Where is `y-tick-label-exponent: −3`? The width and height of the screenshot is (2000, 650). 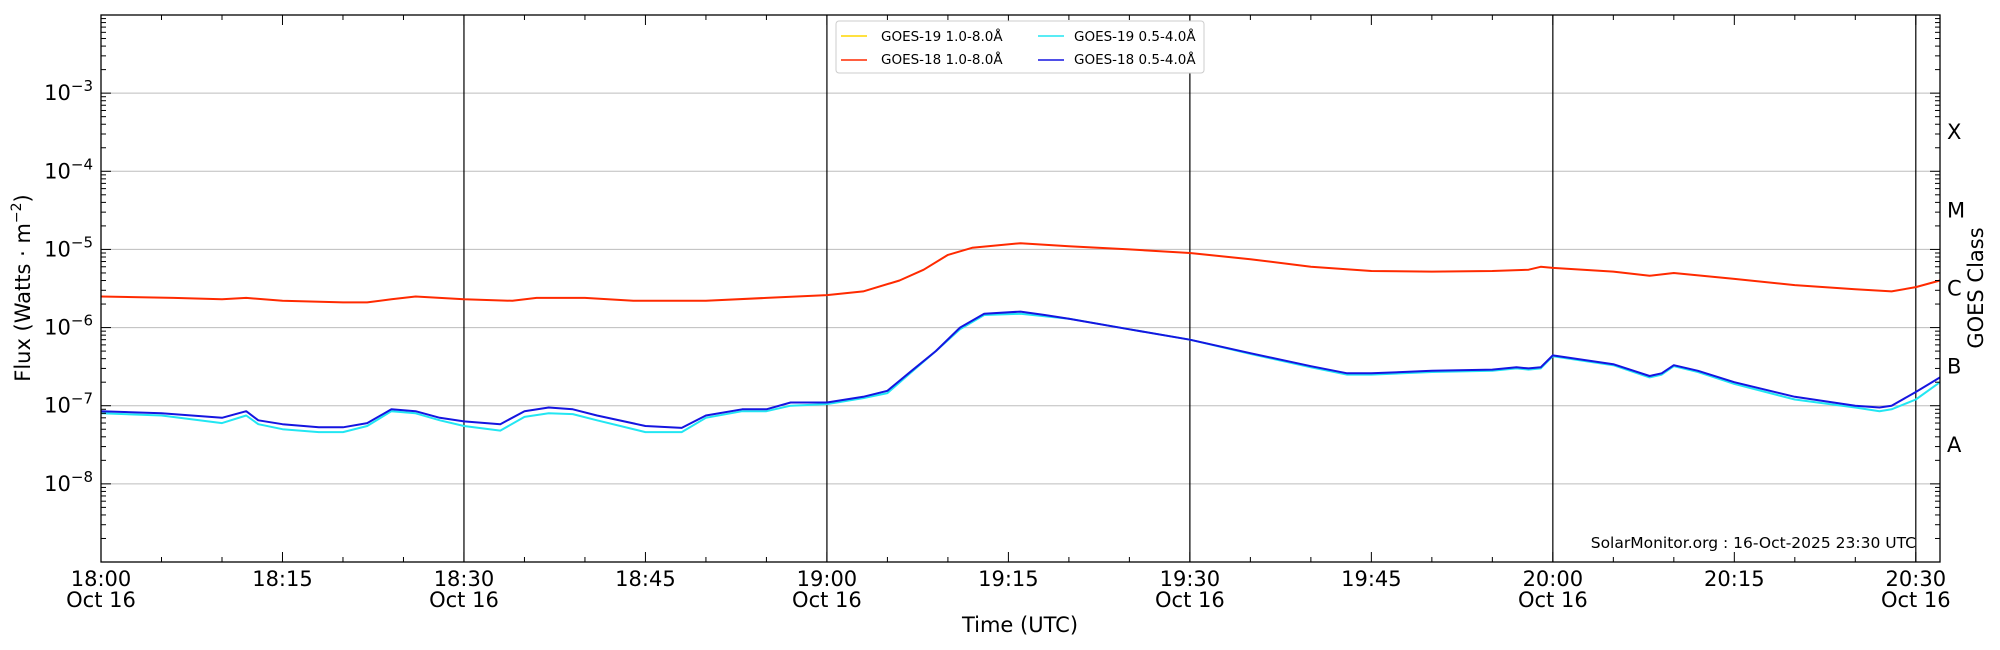
y-tick-label-exponent: −3 is located at coordinates (82, 86).